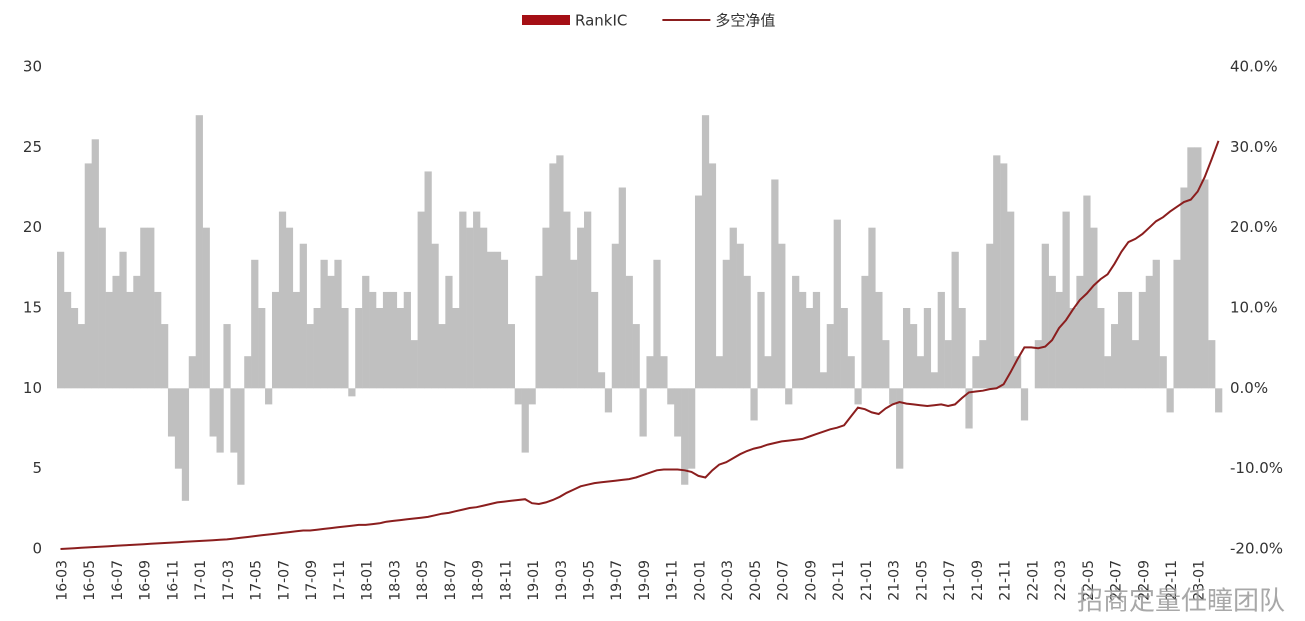 The width and height of the screenshot is (1305, 621). Describe the element at coordinates (118, 580) in the screenshot. I see `x-tick-label: 16-07` at that location.